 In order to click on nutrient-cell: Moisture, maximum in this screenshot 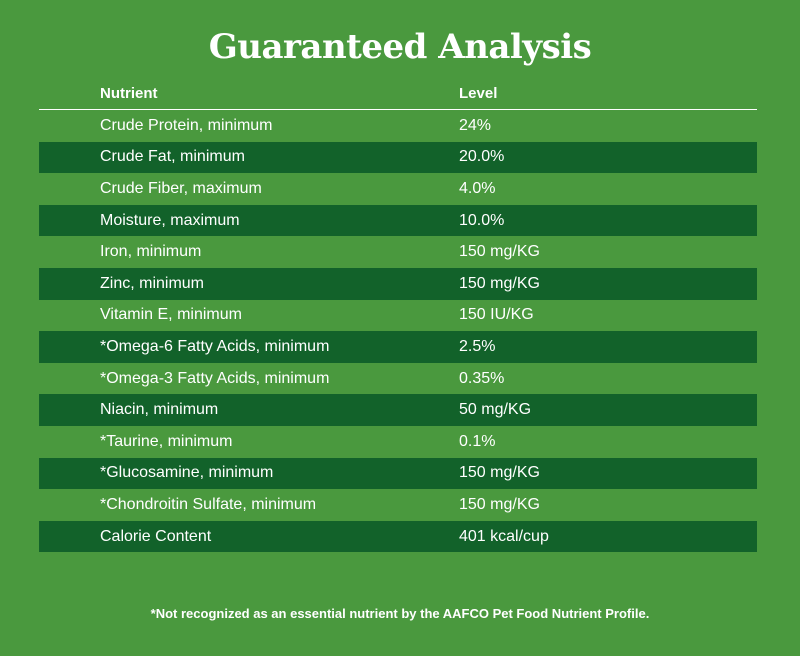, I will do `click(170, 220)`.